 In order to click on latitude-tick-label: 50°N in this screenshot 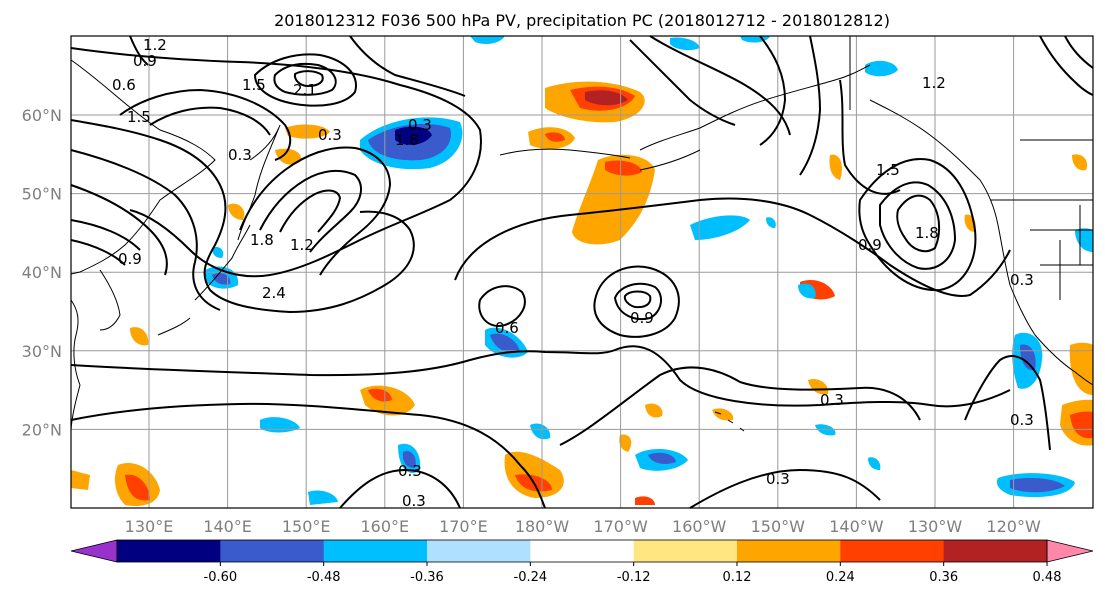, I will do `click(42, 194)`.